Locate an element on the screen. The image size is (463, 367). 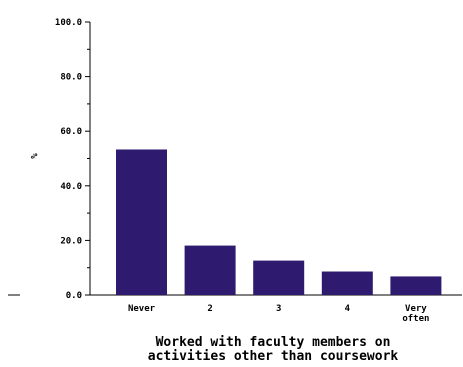
y-tick-label: 40.0 is located at coordinates (71, 187).